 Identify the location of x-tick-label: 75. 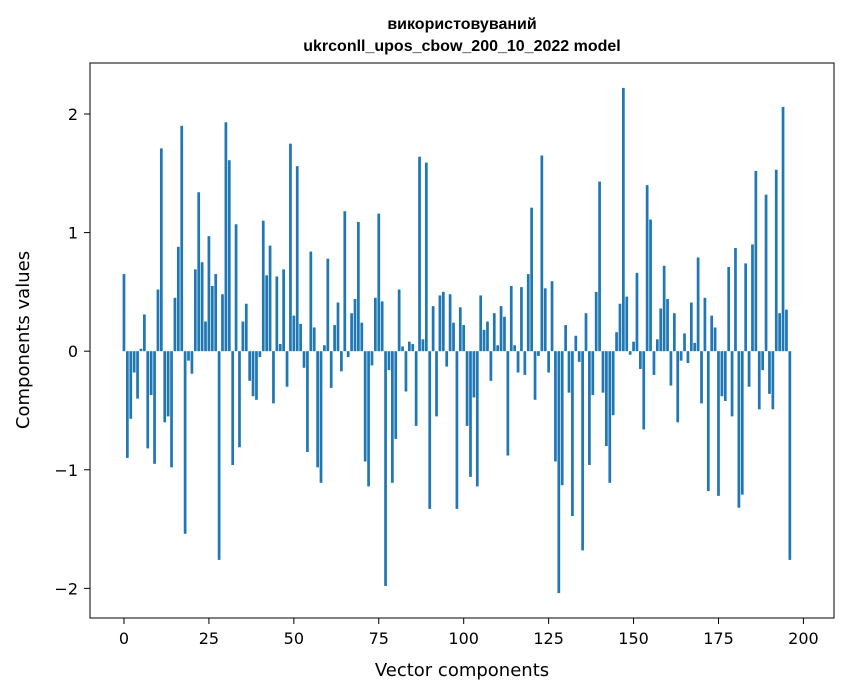
(379, 638).